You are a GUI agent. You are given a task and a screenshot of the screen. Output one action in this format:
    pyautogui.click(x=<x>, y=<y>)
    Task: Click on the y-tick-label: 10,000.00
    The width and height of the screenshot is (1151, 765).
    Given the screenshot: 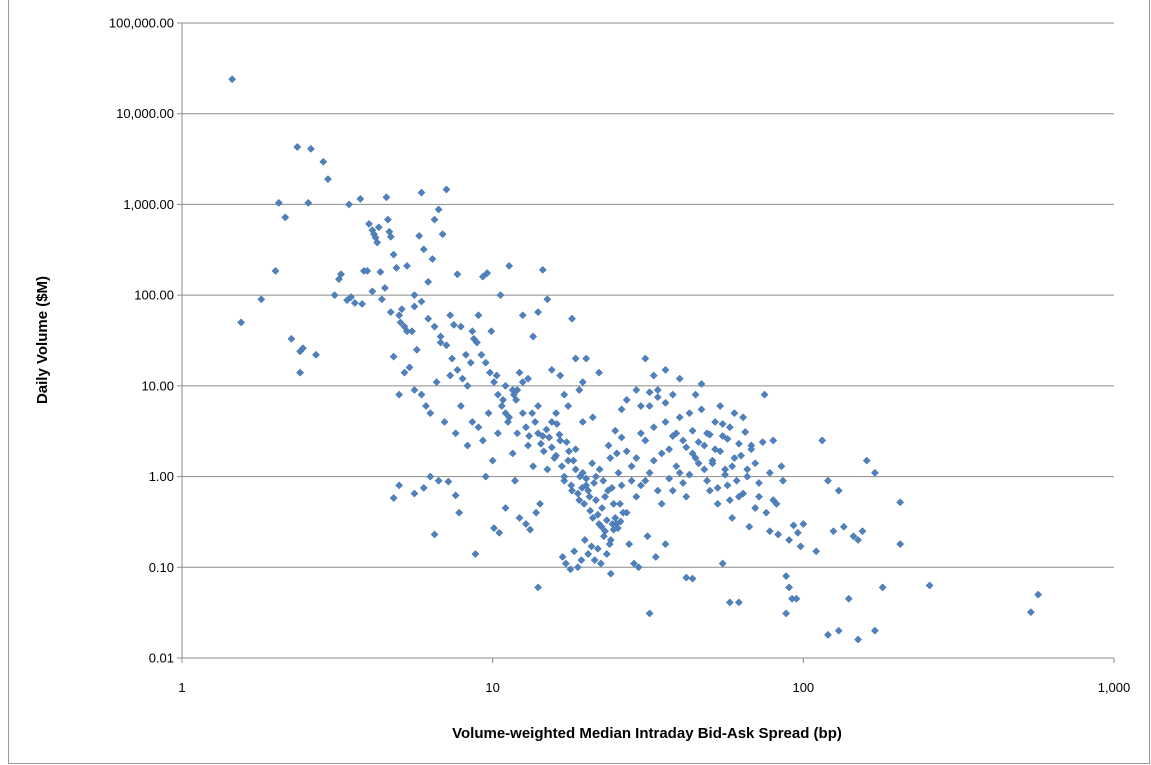 What is the action you would take?
    pyautogui.click(x=145, y=113)
    